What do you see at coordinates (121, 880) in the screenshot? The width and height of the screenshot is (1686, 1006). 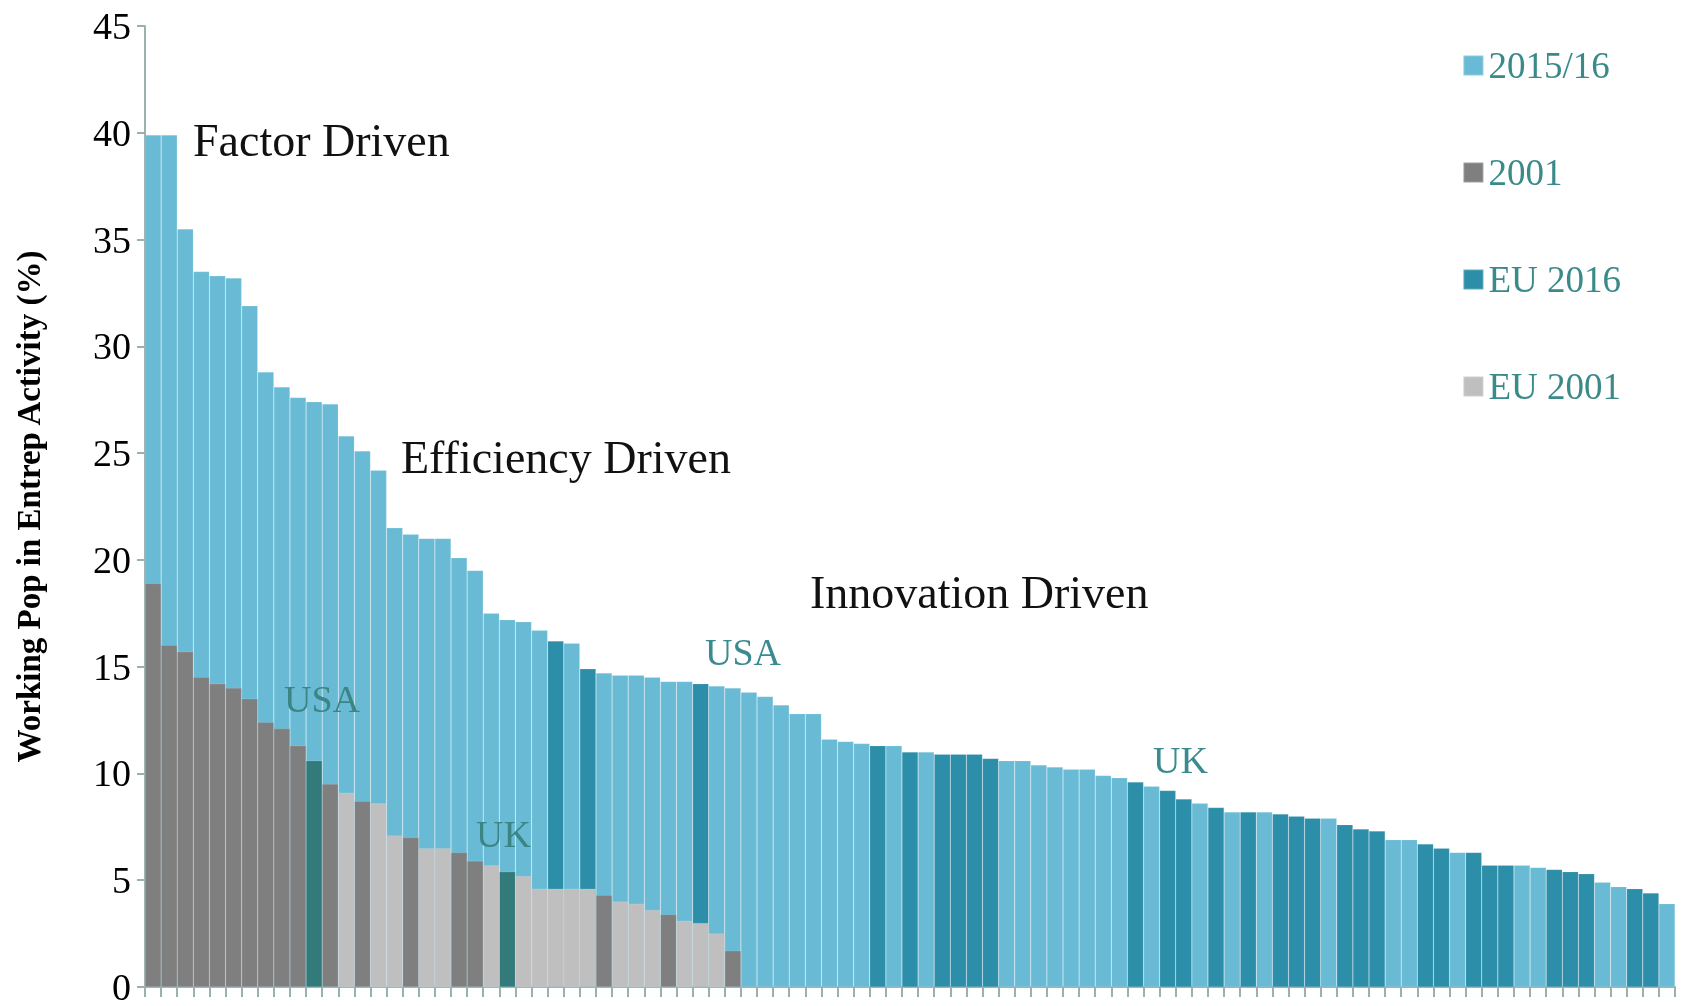 I see `y-tick-label: 5` at bounding box center [121, 880].